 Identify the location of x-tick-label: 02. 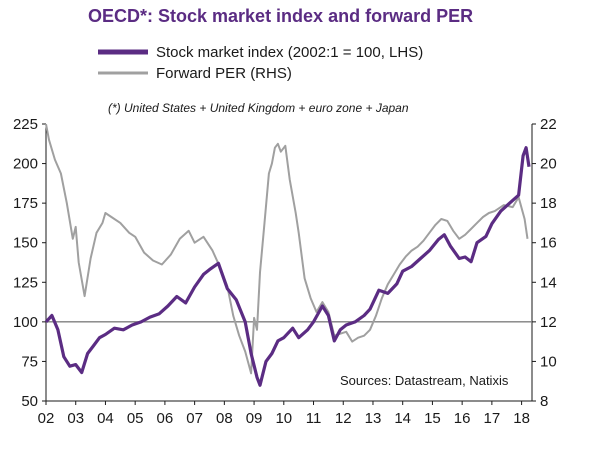
(46, 418).